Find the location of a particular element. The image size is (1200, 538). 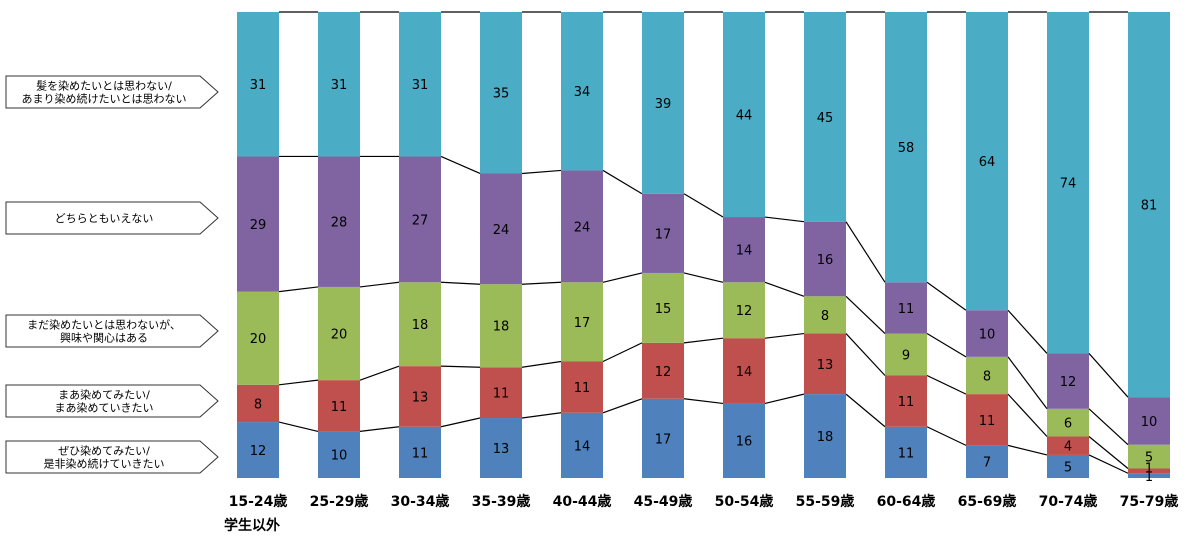

value-label-4-1: 11 is located at coordinates (582, 388).